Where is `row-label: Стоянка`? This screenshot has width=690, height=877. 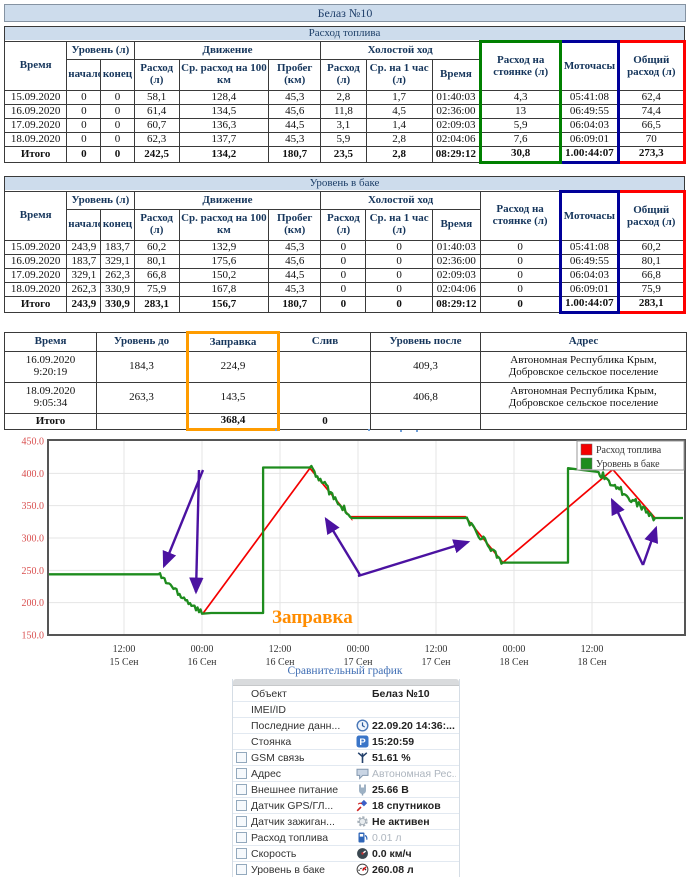 row-label: Стоянка is located at coordinates (271, 741).